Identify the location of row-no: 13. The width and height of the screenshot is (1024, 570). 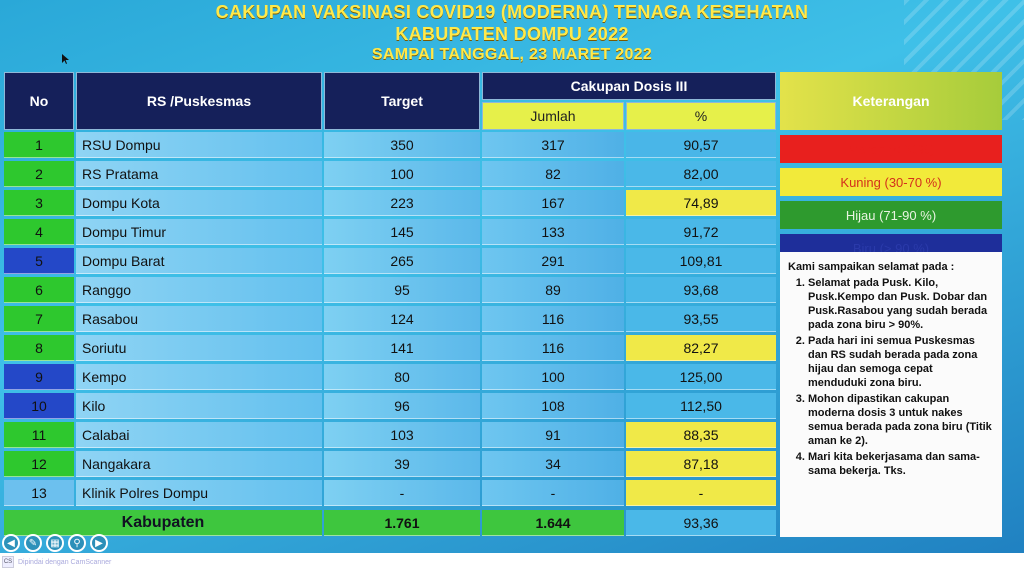
(39, 493).